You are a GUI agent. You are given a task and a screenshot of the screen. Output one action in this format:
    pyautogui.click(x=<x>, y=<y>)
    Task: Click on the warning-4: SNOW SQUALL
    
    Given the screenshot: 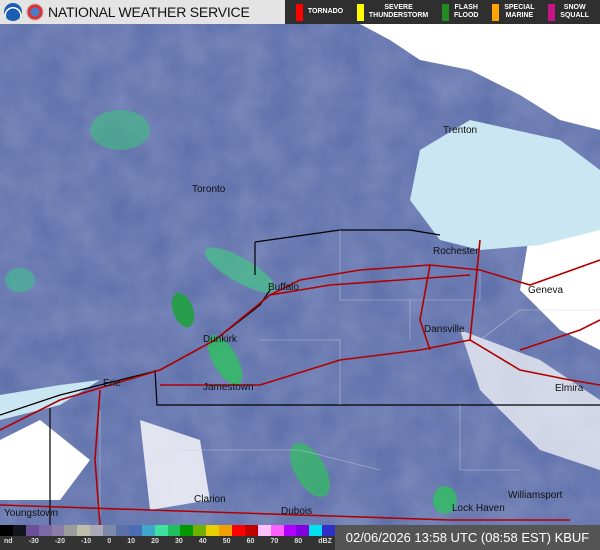 What is the action you would take?
    pyautogui.click(x=569, y=12)
    